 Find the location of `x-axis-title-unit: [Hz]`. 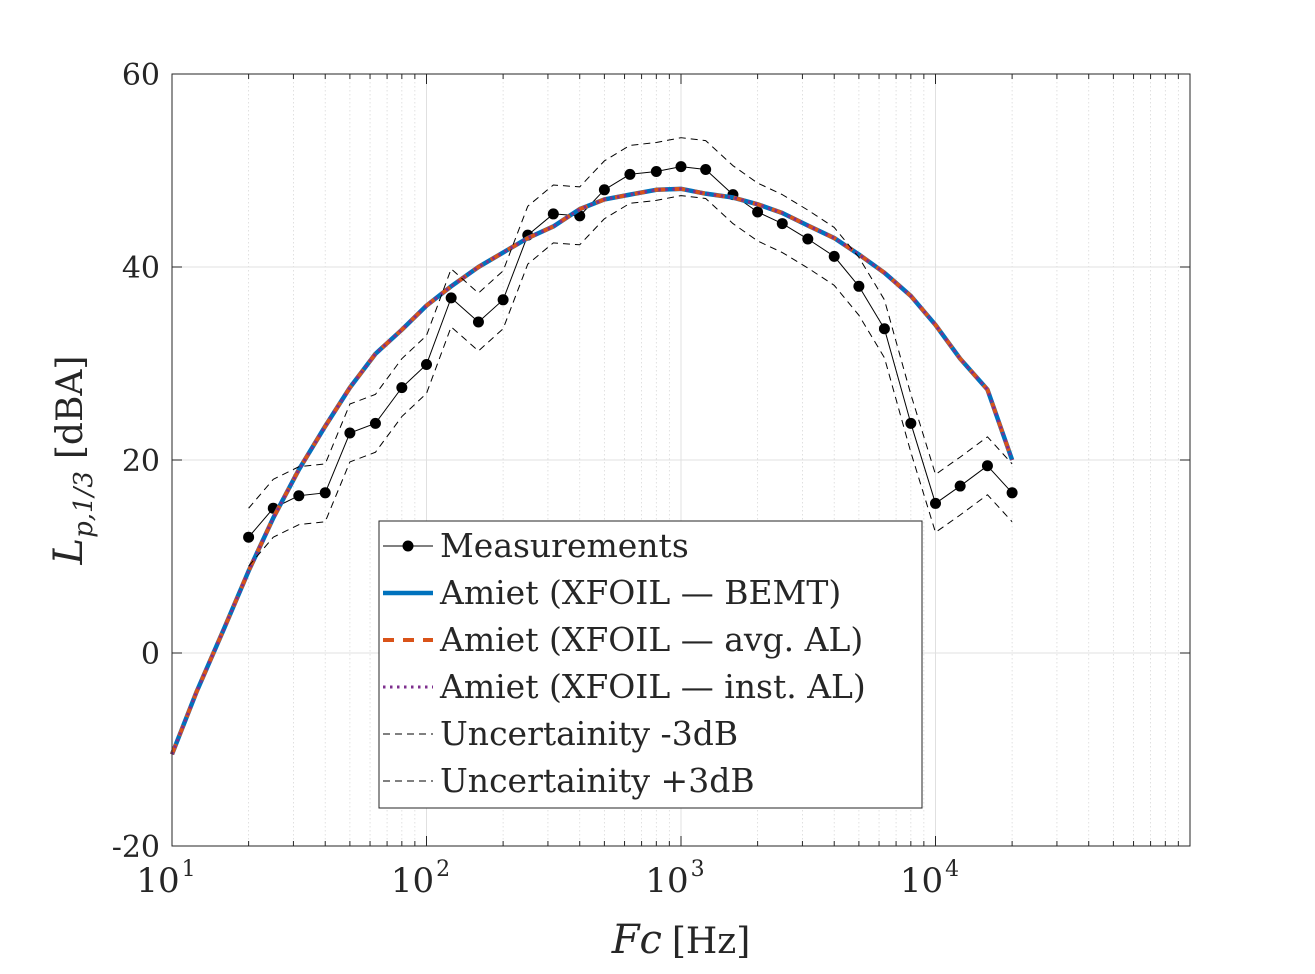

x-axis-title-unit: [Hz] is located at coordinates (711, 941).